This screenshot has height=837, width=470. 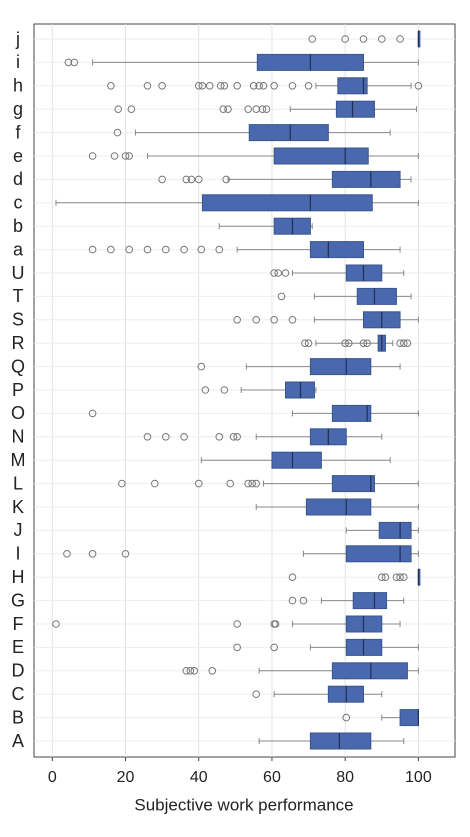 What do you see at coordinates (18, 507) in the screenshot?
I see `y-tick-label: K` at bounding box center [18, 507].